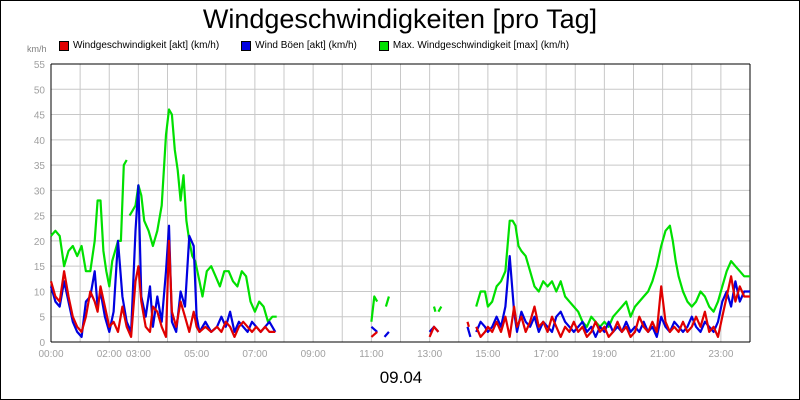 This screenshot has width=800, height=400. What do you see at coordinates (40, 90) in the screenshot?
I see `y-tick-label: 50` at bounding box center [40, 90].